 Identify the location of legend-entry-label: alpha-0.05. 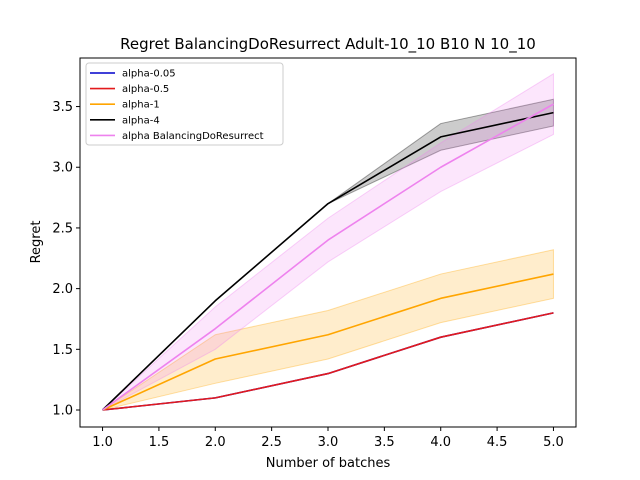
(149, 74).